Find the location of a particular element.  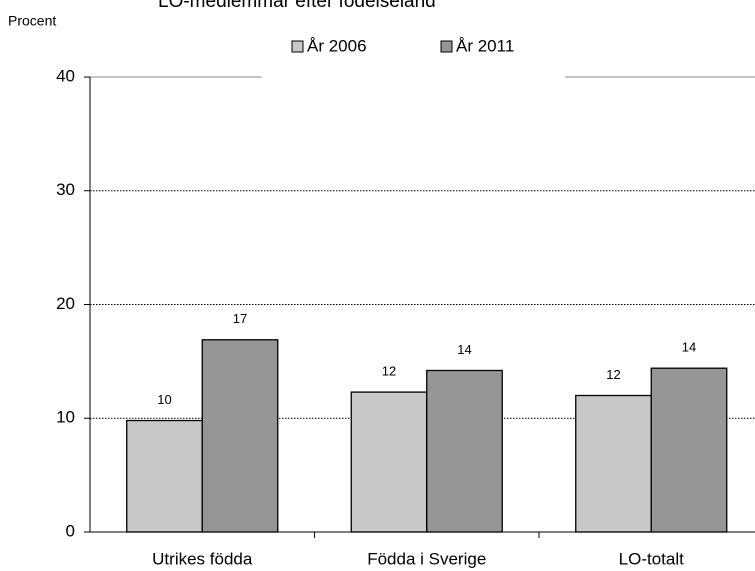

y-axis-label: Procent is located at coordinates (32, 21).